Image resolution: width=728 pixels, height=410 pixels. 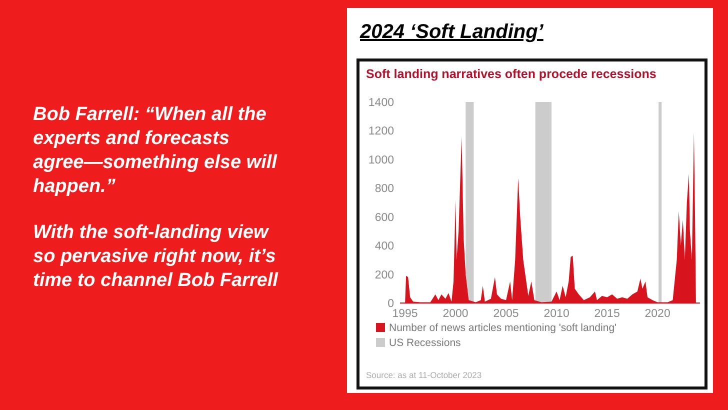 I want to click on y-tick-label: 1200, so click(x=381, y=132).